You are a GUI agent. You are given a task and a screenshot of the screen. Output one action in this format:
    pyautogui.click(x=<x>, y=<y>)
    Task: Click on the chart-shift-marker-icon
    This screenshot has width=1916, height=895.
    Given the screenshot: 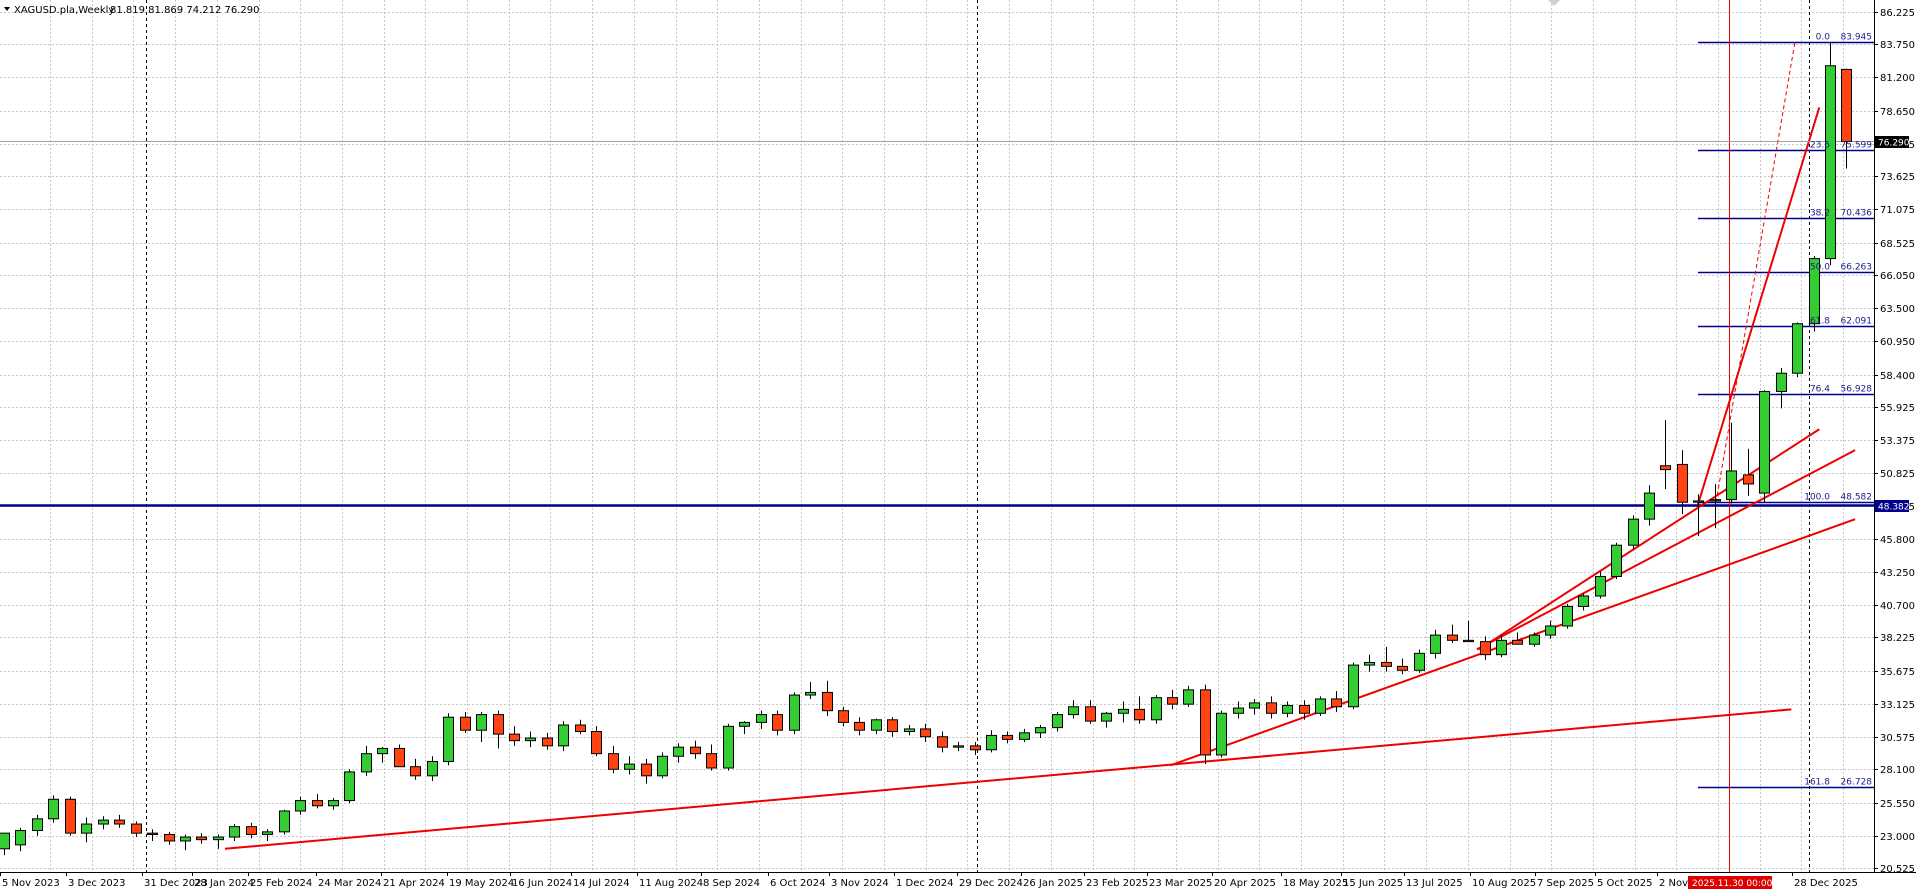 What is the action you would take?
    pyautogui.click(x=1554, y=3)
    